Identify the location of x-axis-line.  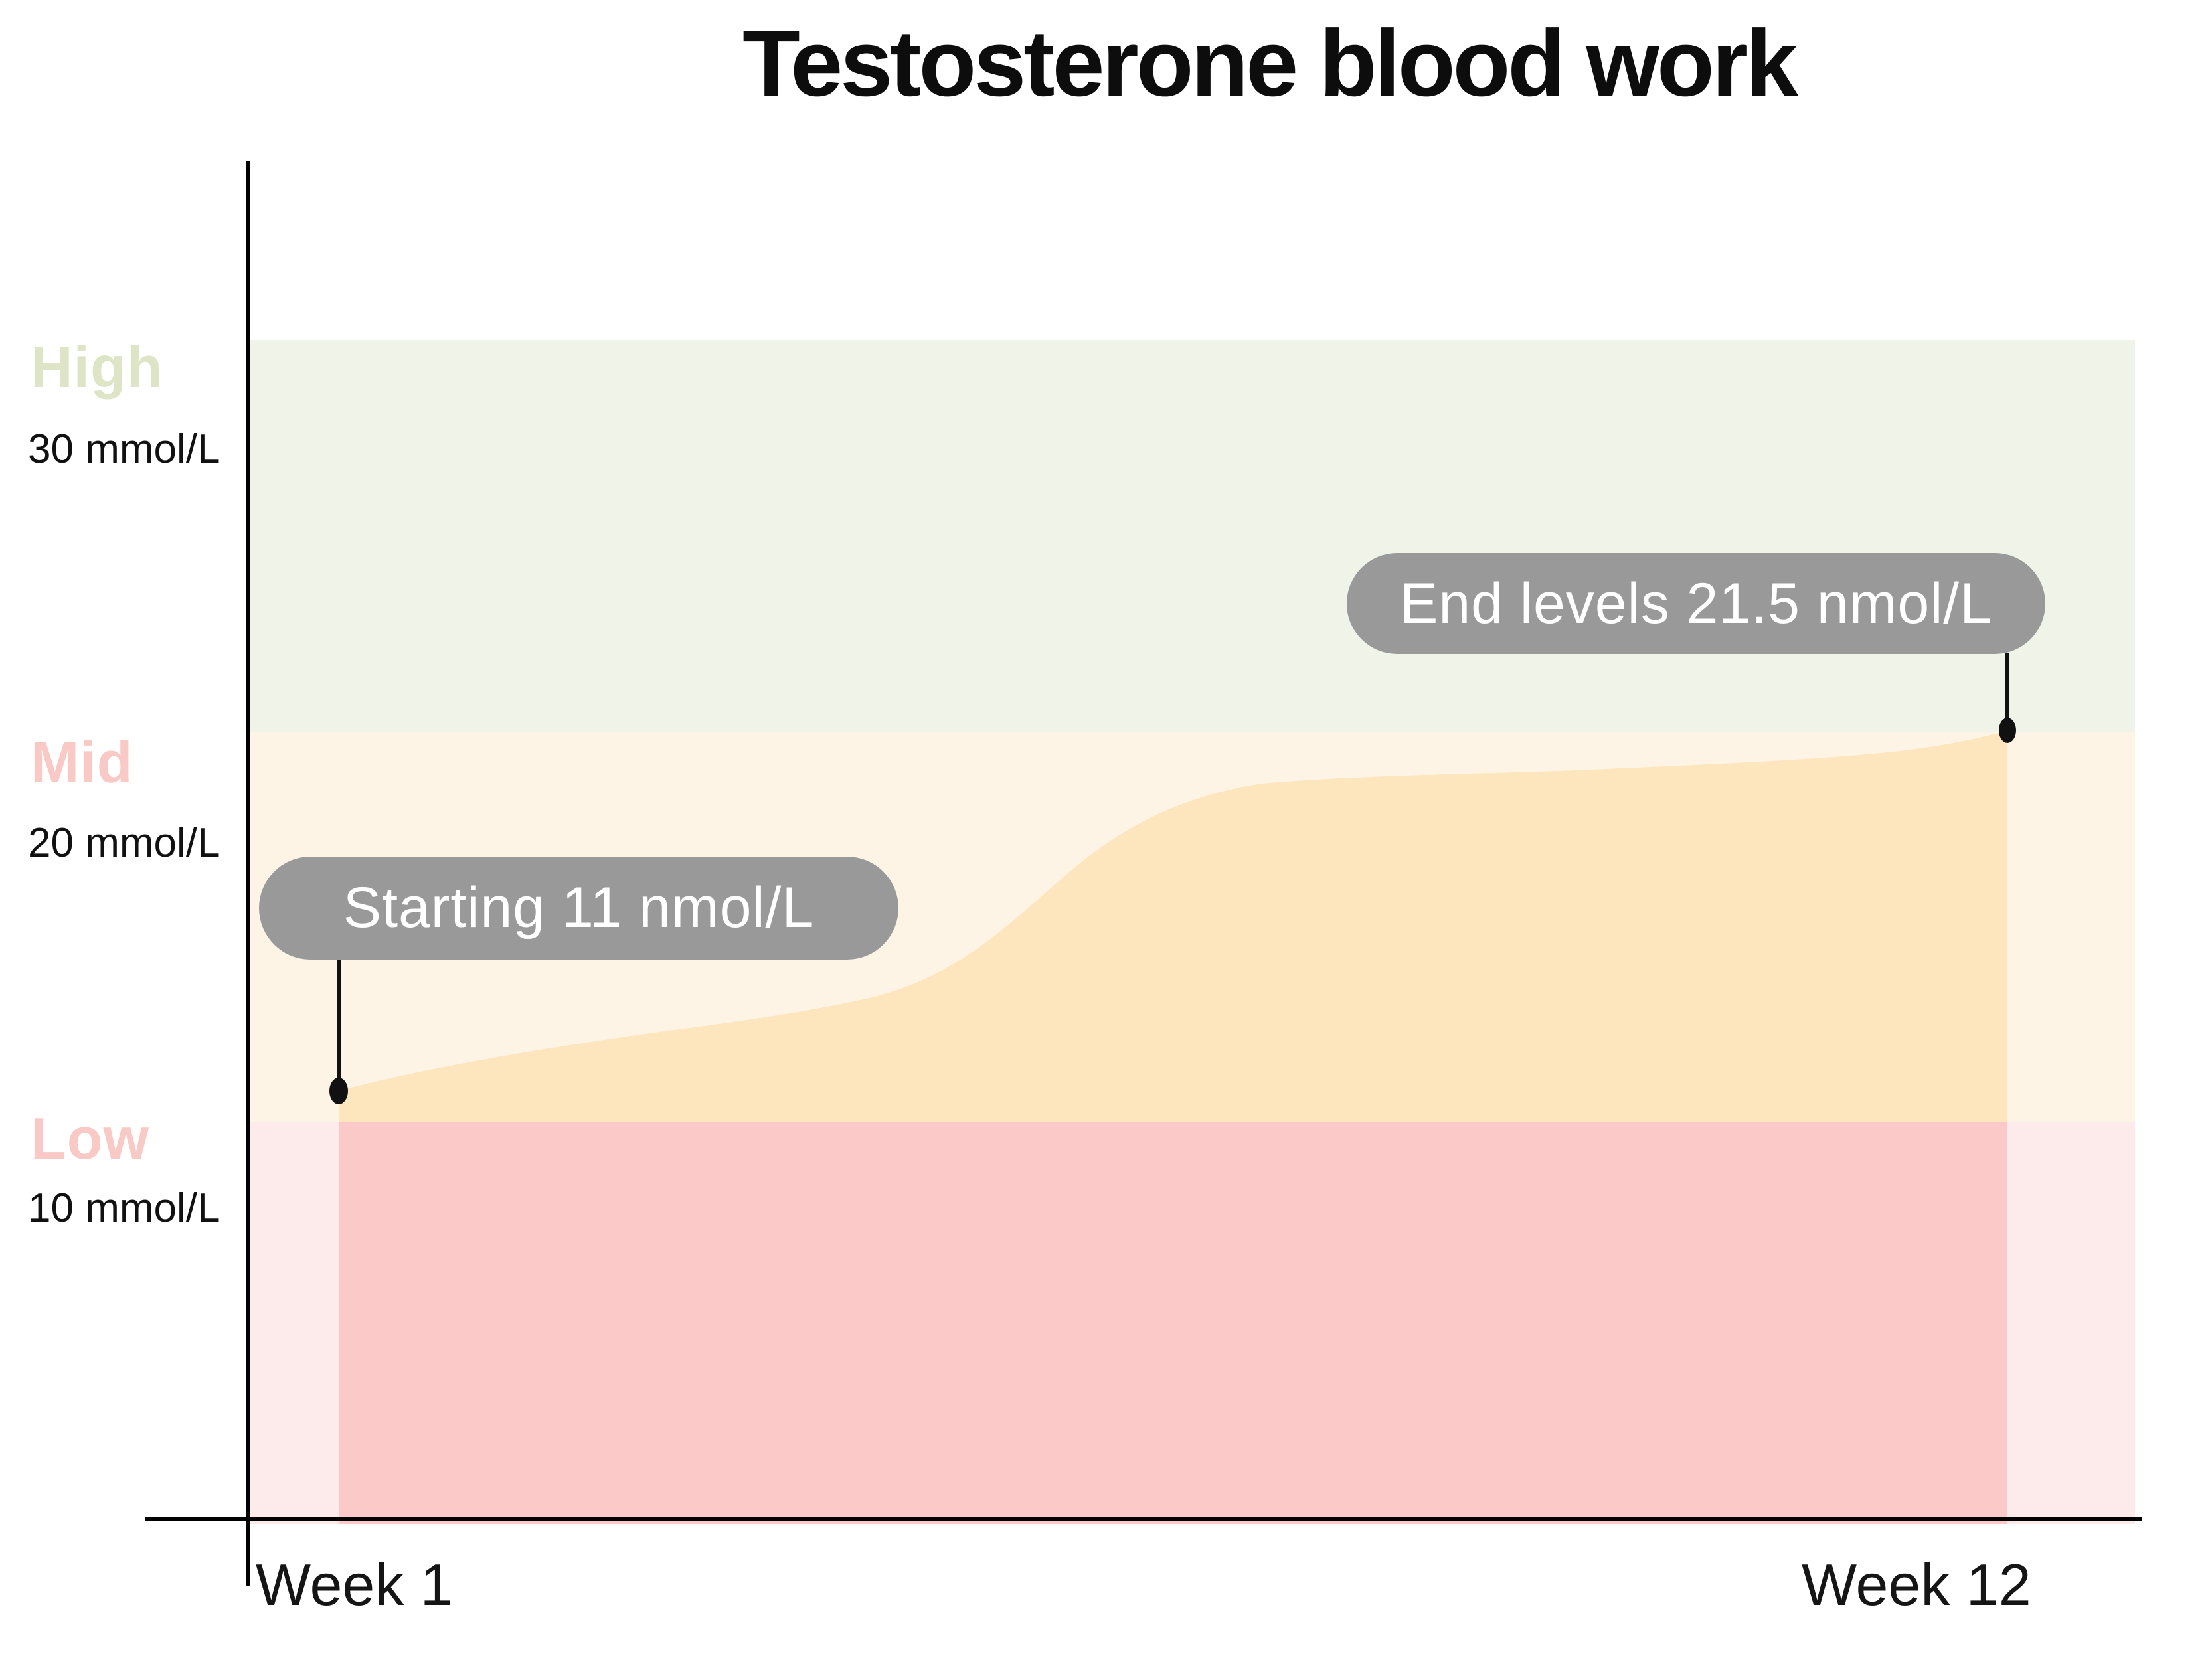
(1143, 1519).